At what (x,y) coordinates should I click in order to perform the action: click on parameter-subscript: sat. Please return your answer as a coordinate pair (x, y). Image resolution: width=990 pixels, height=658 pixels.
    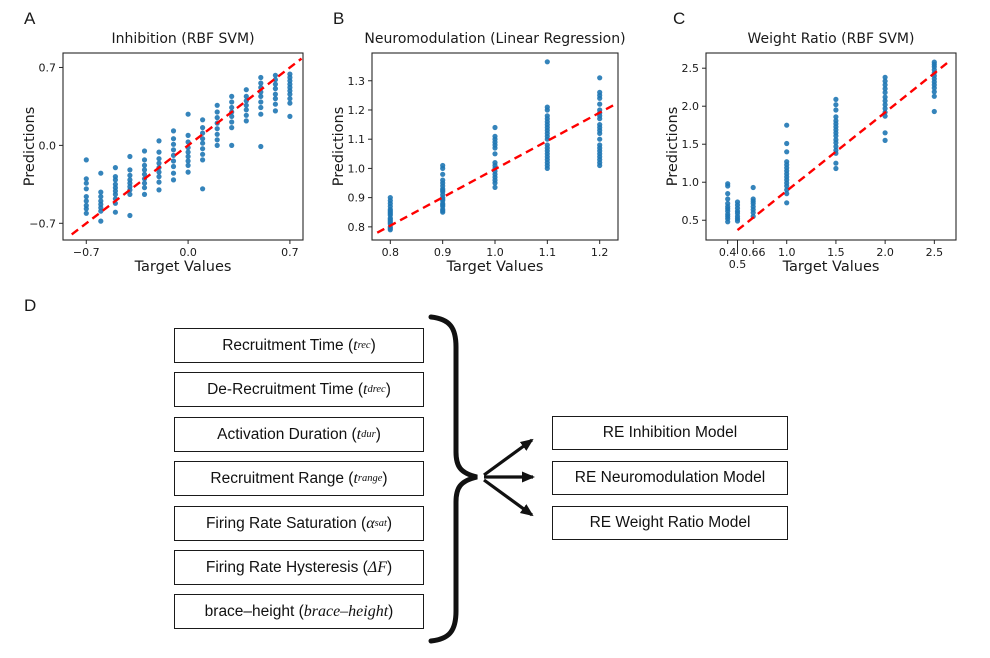
    Looking at the image, I should click on (380, 523).